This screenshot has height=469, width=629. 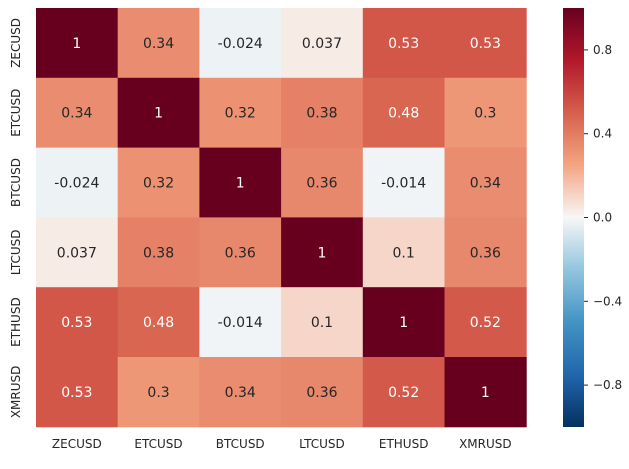 I want to click on y-tick-label: ZECUSD, so click(x=16, y=43).